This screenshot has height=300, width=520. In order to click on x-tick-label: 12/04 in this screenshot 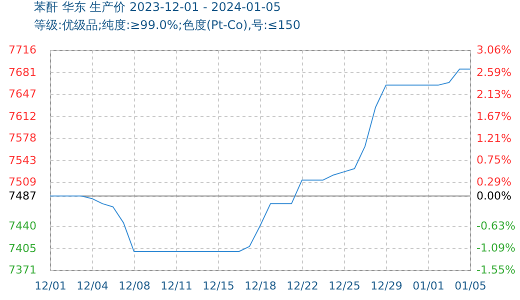, I will do `click(92, 286)`.